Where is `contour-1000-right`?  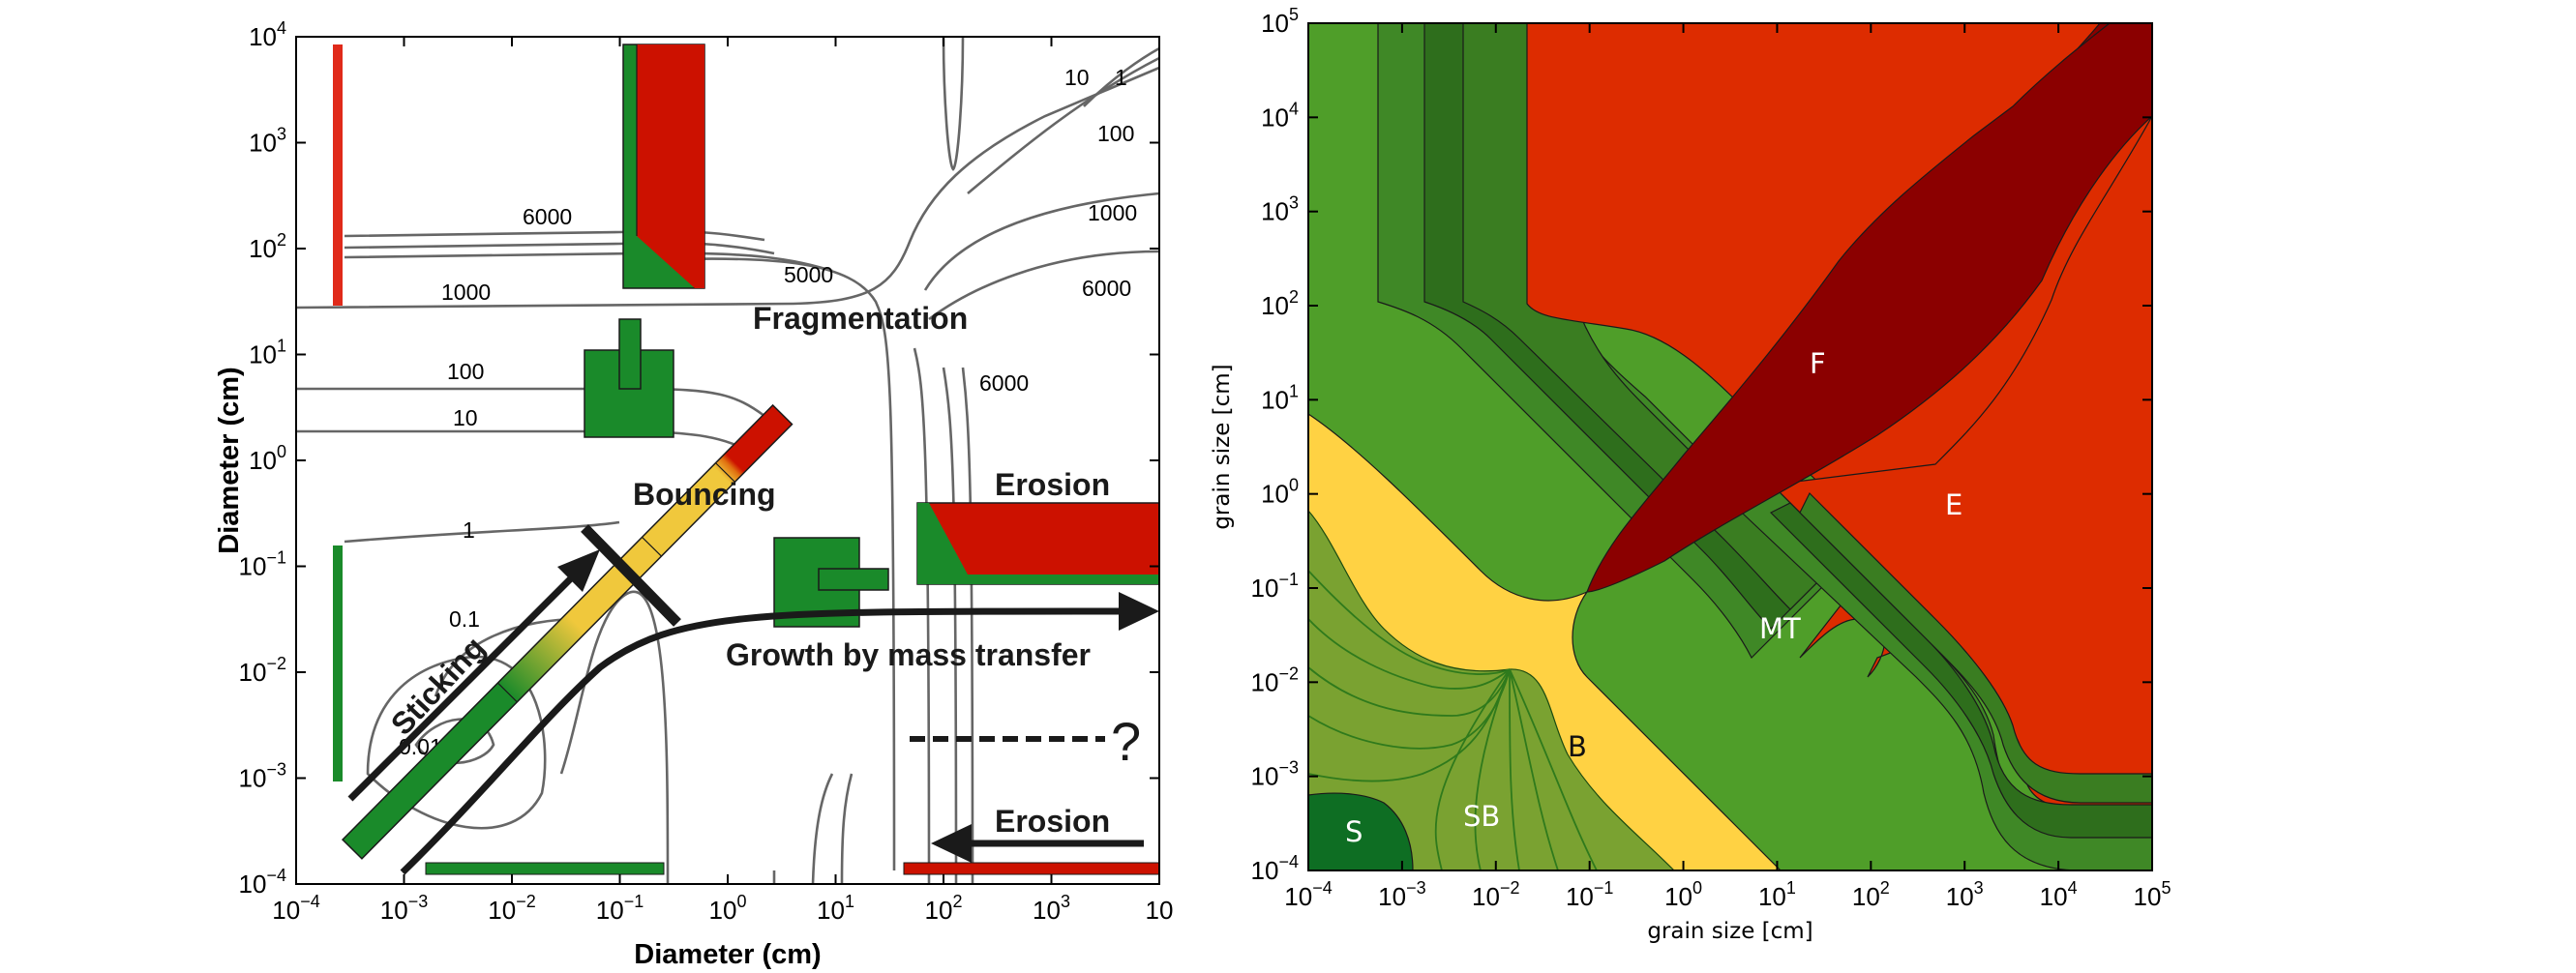 contour-1000-right is located at coordinates (1041, 242).